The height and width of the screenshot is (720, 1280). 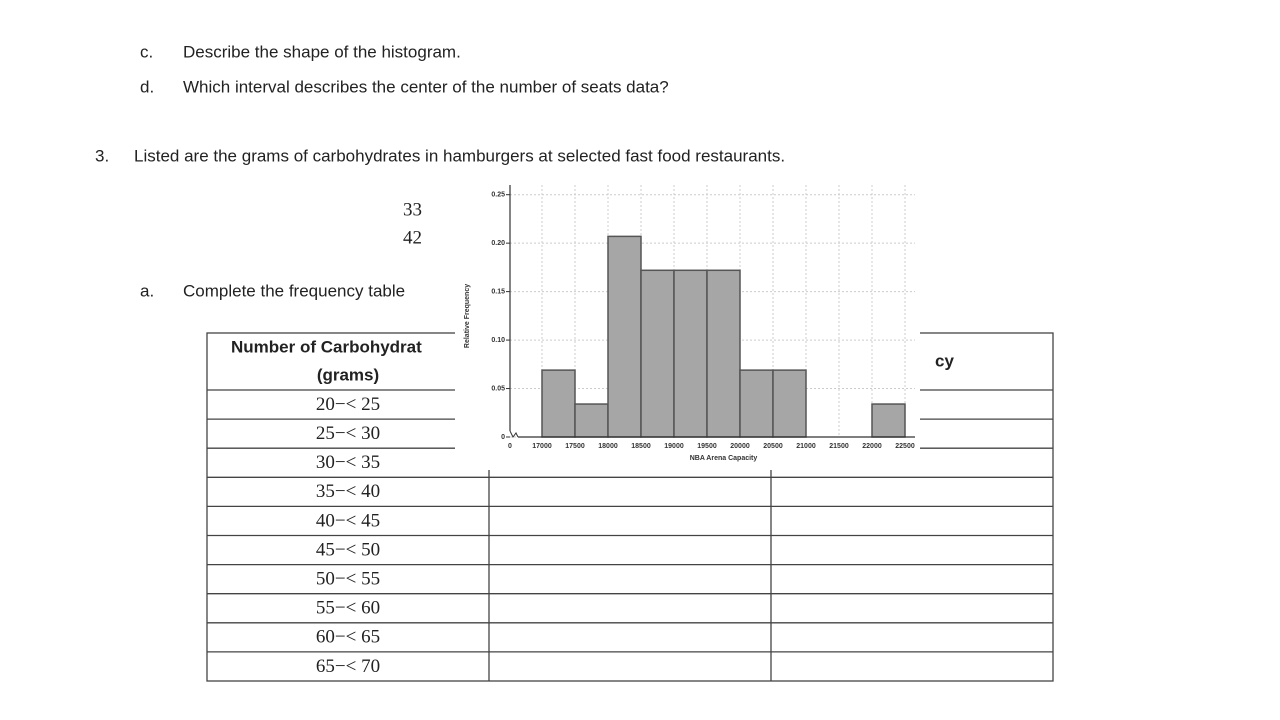 I want to click on x-tick-label: 20500, so click(x=773, y=446).